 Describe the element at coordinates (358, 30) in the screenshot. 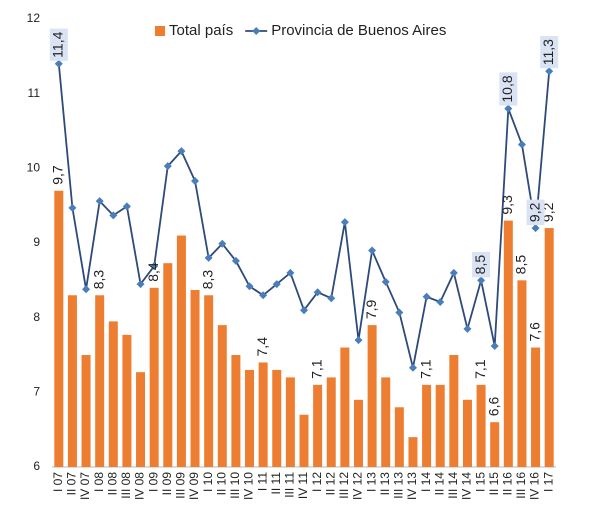

I see `legend-label: Provincia de Buenos Aires` at that location.